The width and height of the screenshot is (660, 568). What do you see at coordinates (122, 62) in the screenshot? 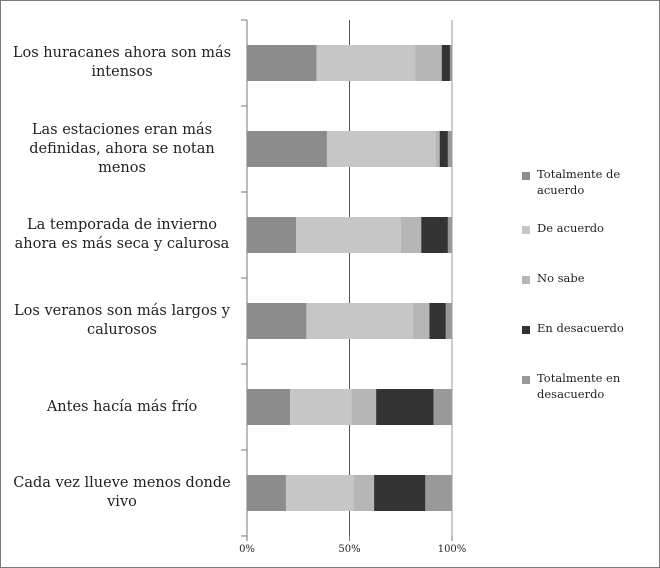
I see `category-label: Los huracanes ahora son más intensos` at bounding box center [122, 62].